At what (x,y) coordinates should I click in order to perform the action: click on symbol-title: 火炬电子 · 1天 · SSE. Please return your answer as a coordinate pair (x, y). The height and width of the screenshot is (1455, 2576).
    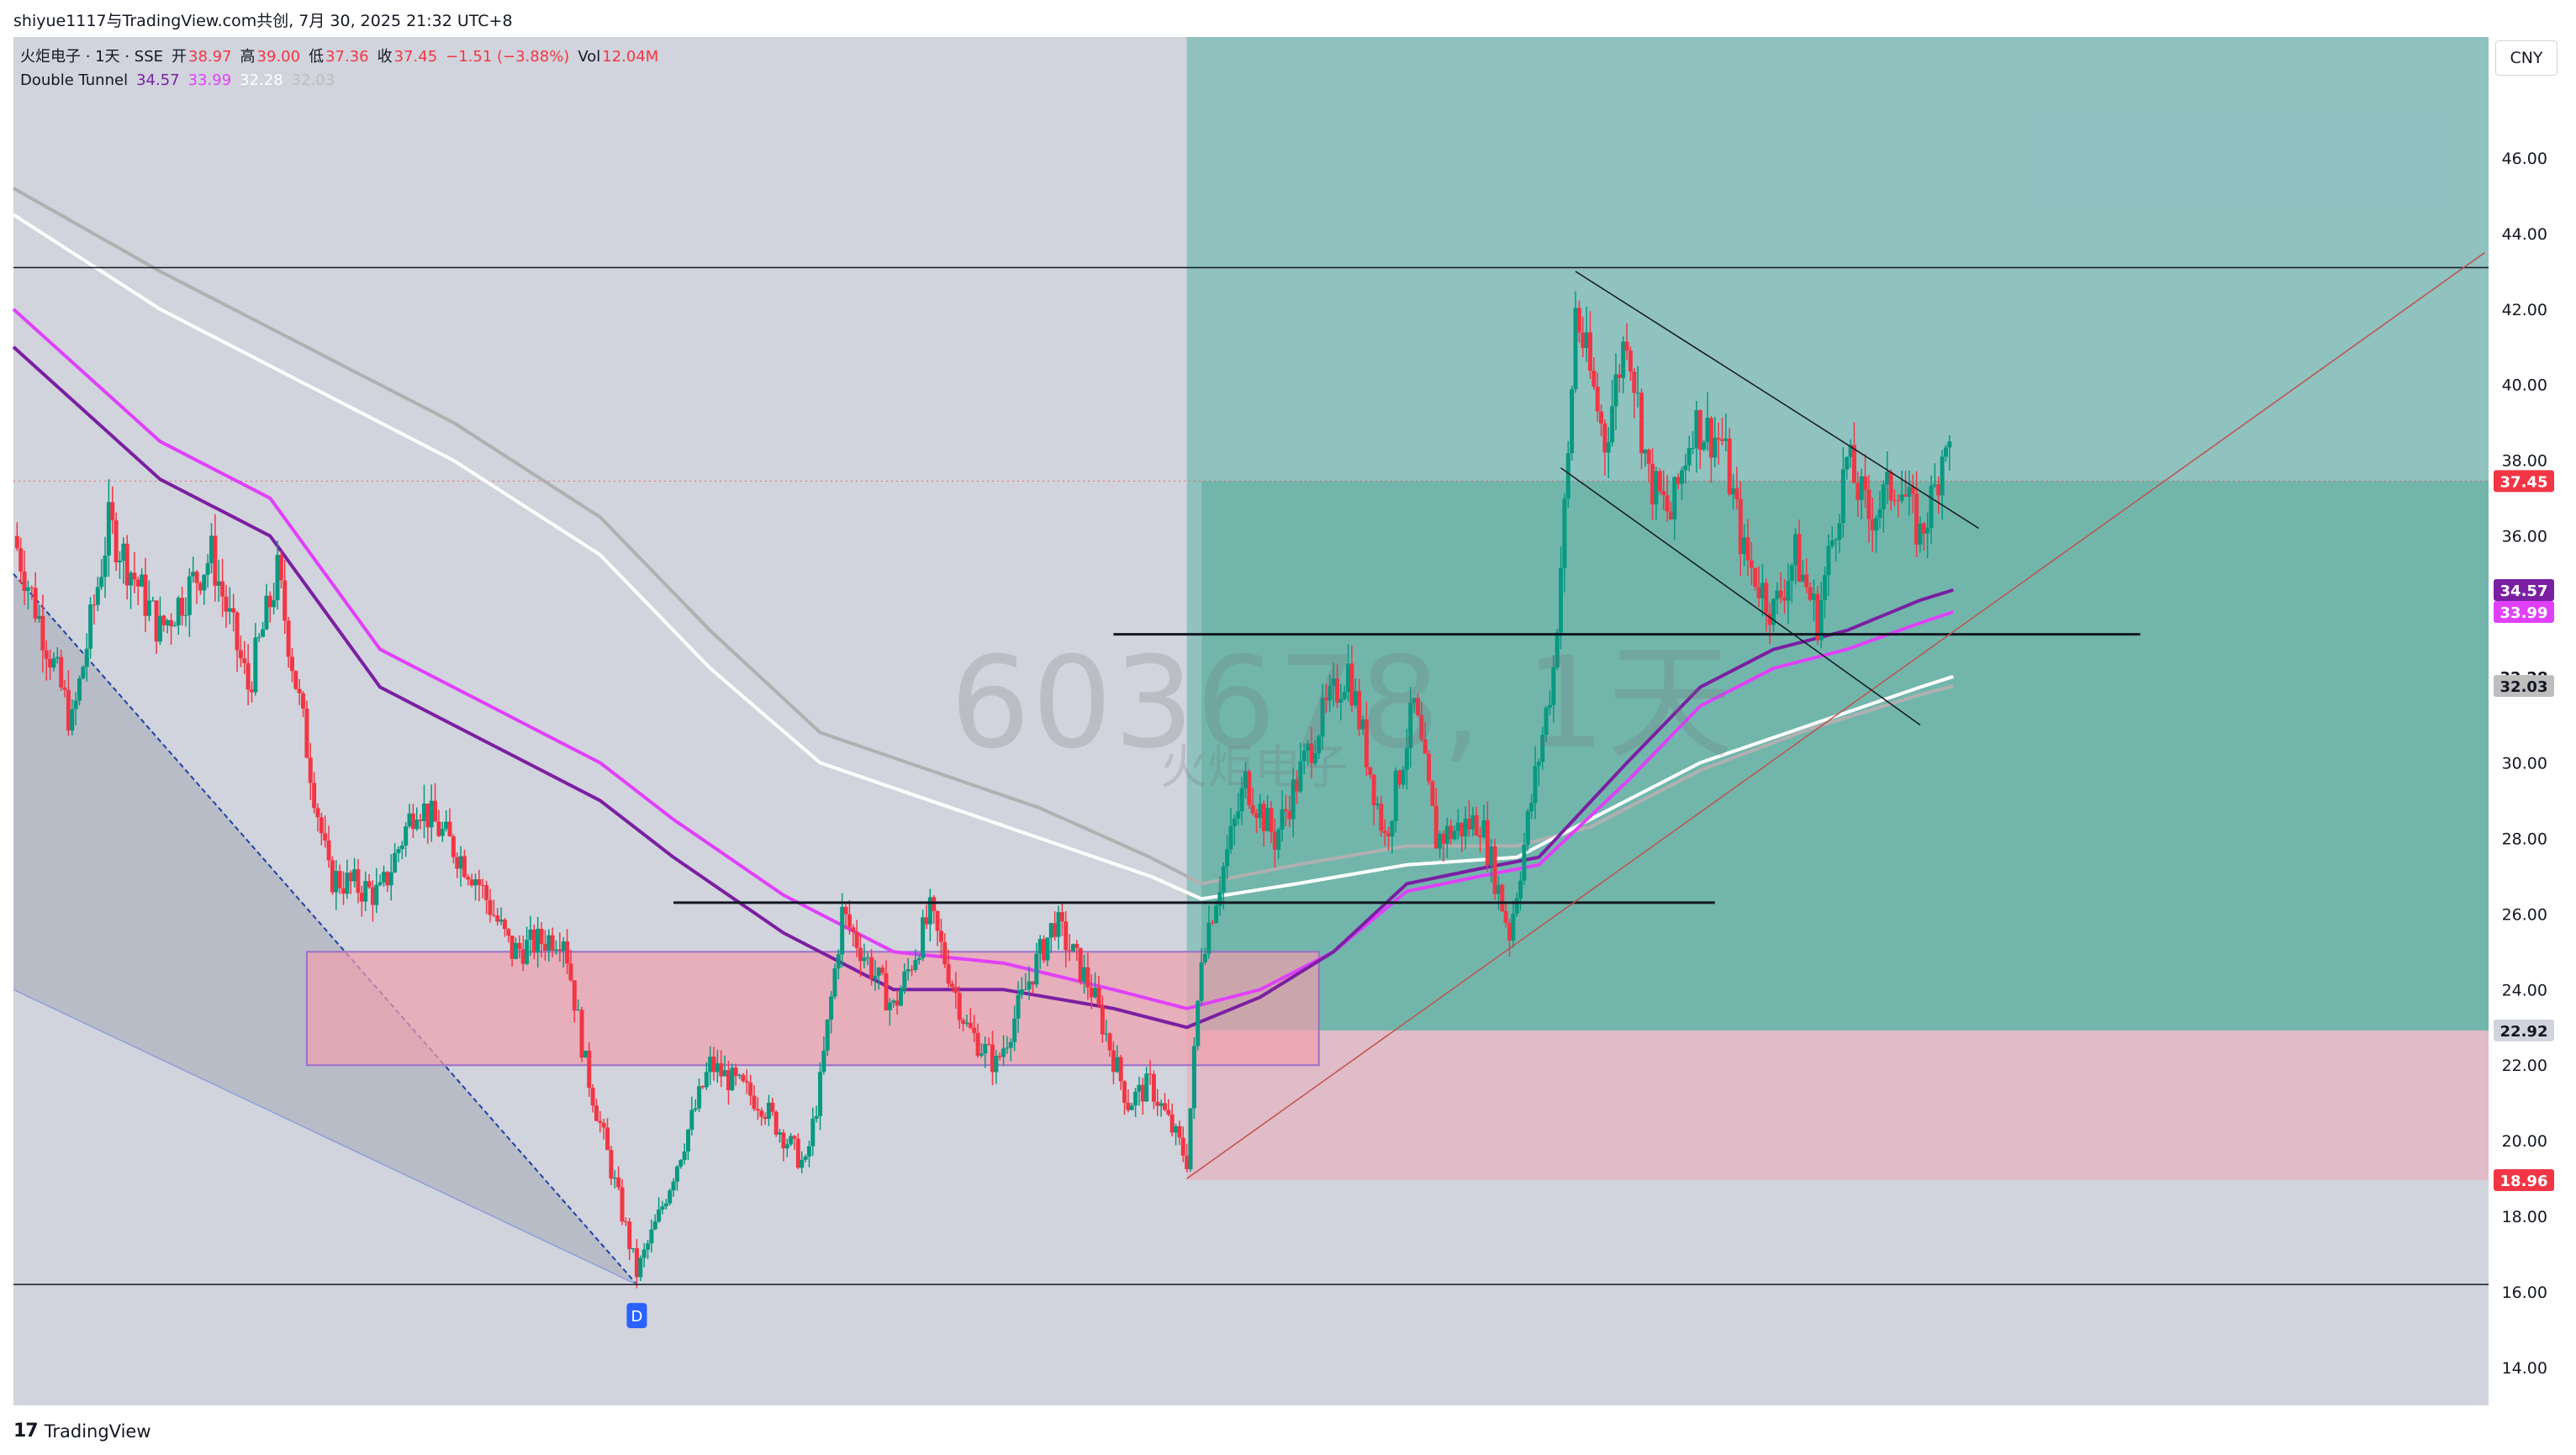
    Looking at the image, I should click on (92, 57).